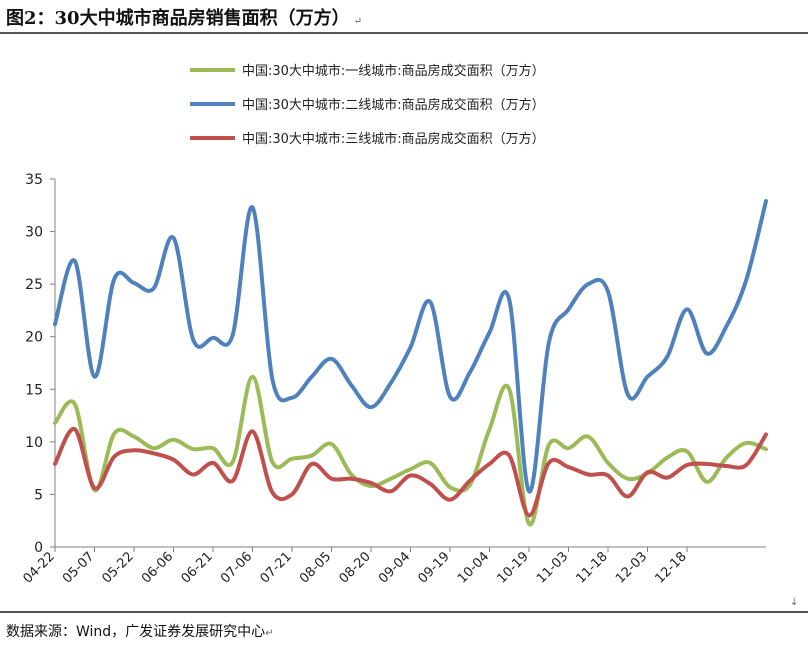  I want to click on x-tick-label-5: 07-06, so click(236, 567).